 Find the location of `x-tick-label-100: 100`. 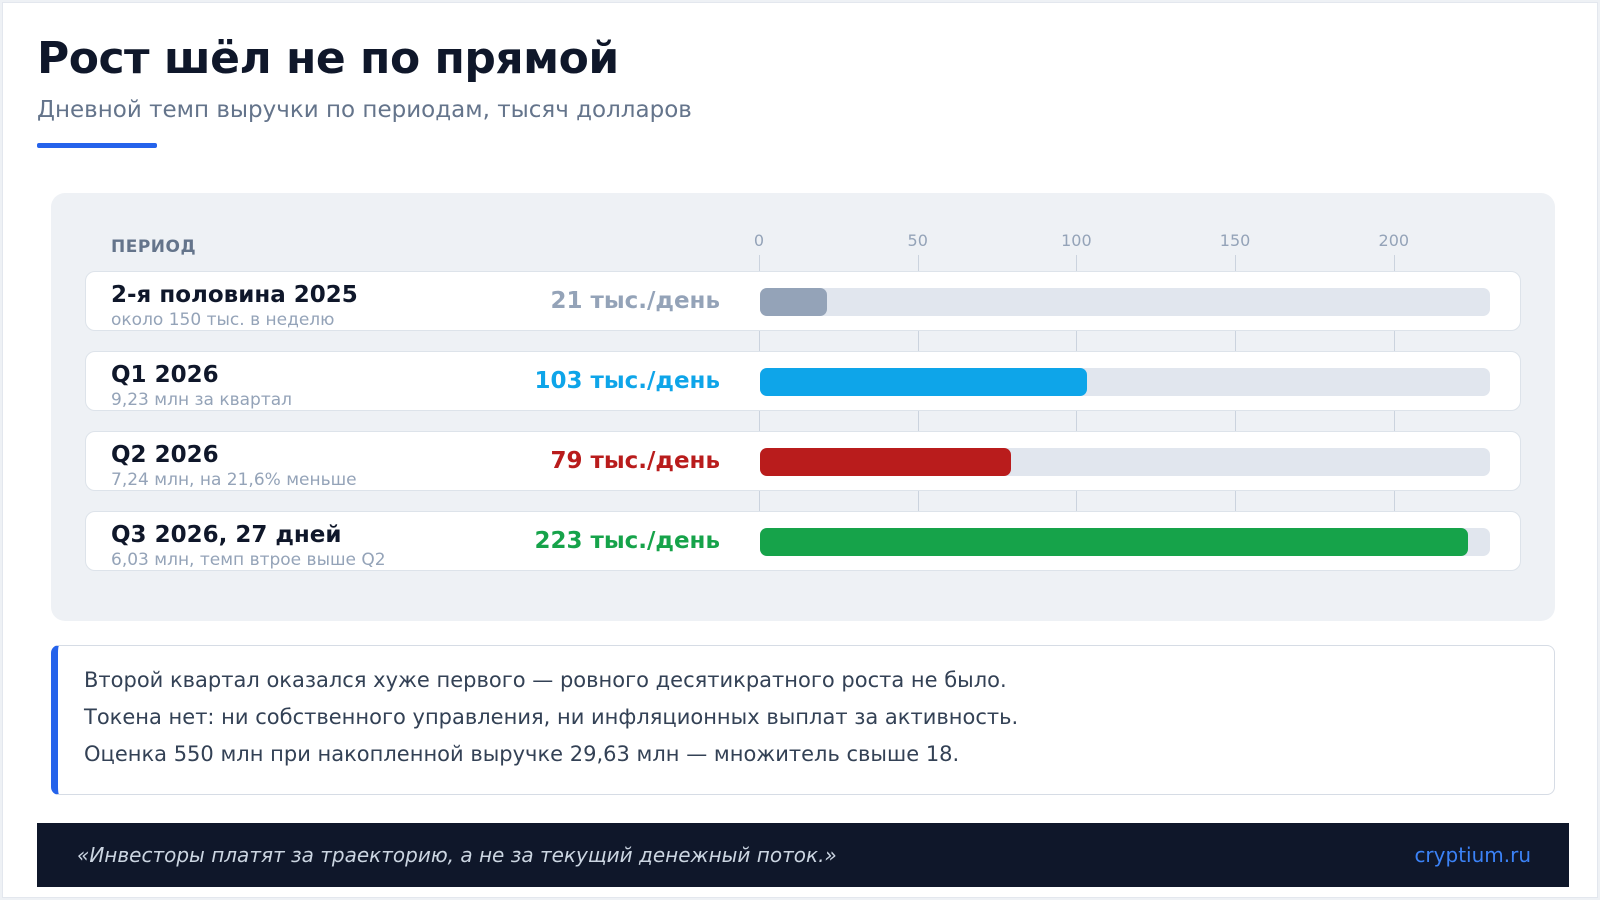

x-tick-label-100: 100 is located at coordinates (1076, 240).